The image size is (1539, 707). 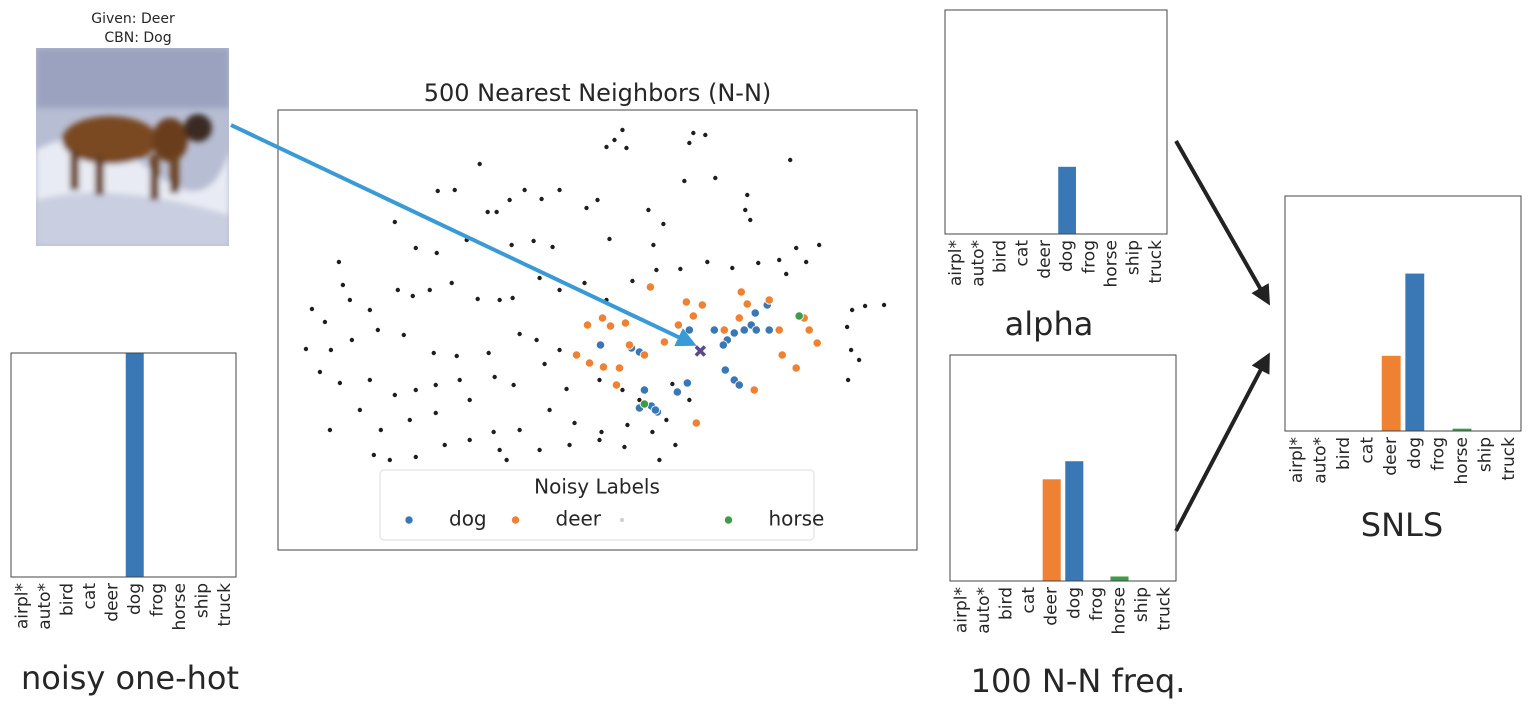 What do you see at coordinates (1134, 257) in the screenshot?
I see `x-tick-label: ship` at bounding box center [1134, 257].